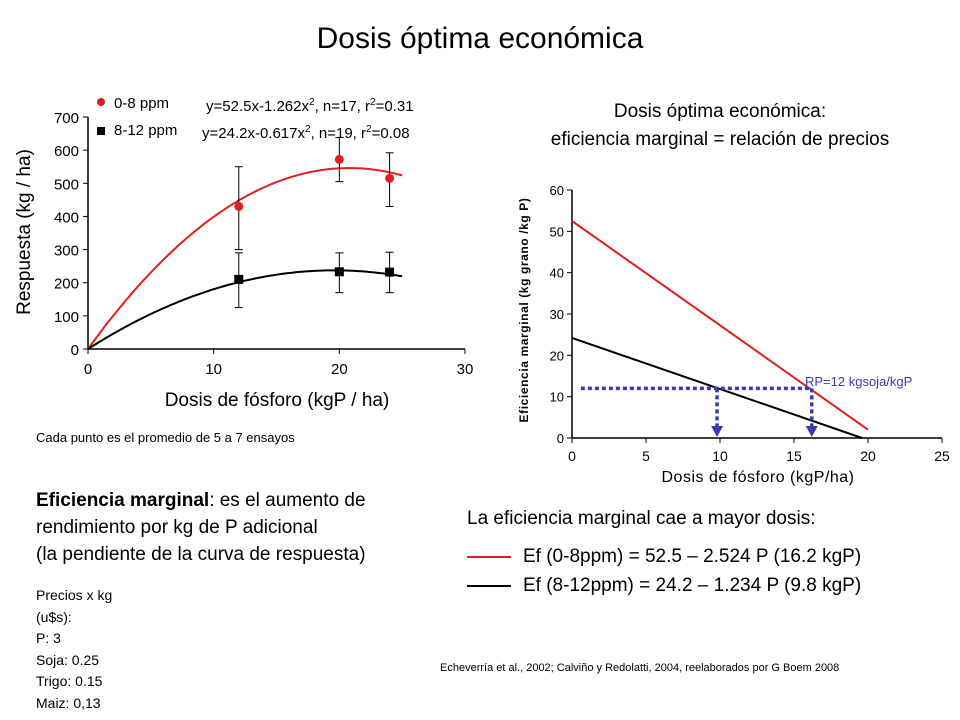 The width and height of the screenshot is (960, 720). I want to click on legend-equation-0-8ppm: y=52.5x-1.262x2, n=17, r2=0.31, so click(310, 106).